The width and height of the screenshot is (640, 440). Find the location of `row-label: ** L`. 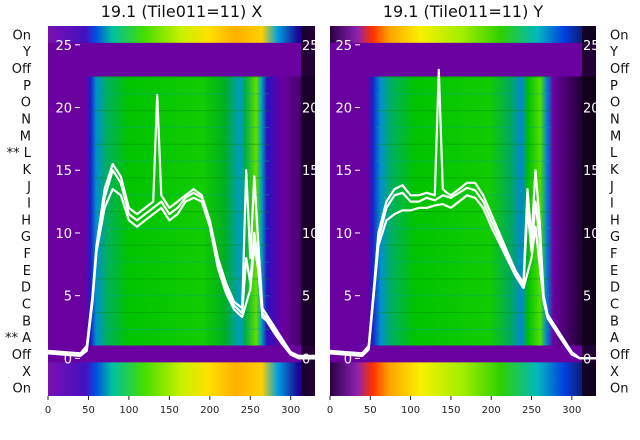

row-label: ** L is located at coordinates (19, 153).